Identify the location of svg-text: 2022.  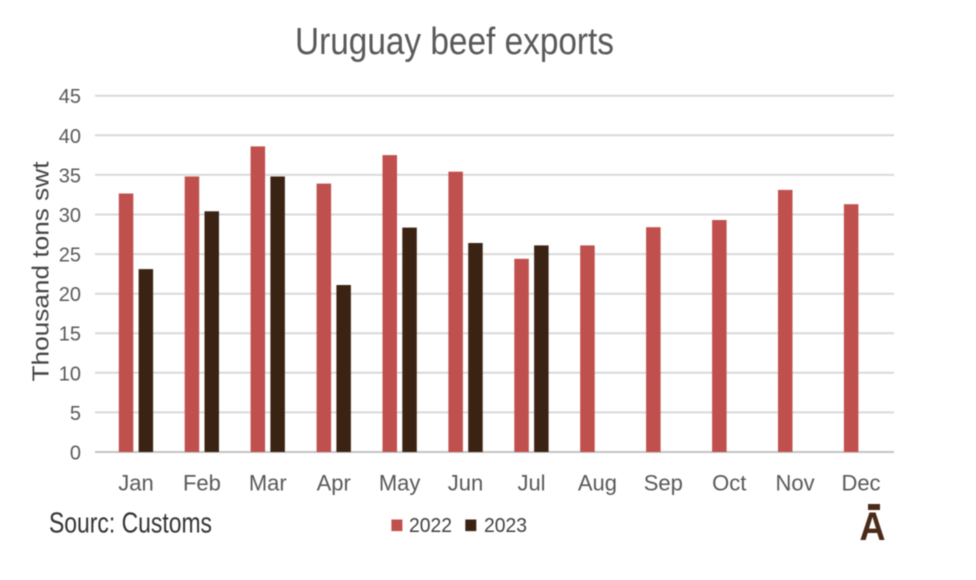
(430, 526).